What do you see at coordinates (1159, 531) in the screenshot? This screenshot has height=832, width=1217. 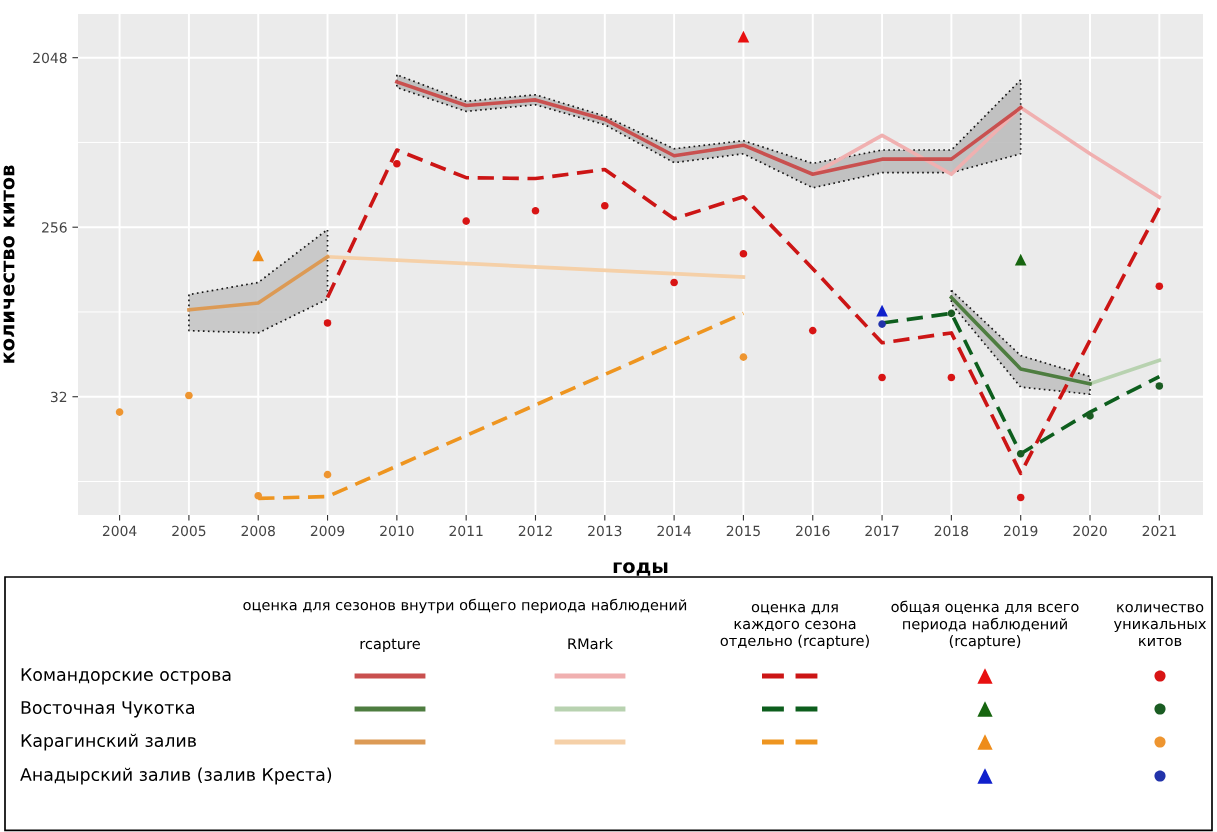 I see `x-tick-label: 2021` at bounding box center [1159, 531].